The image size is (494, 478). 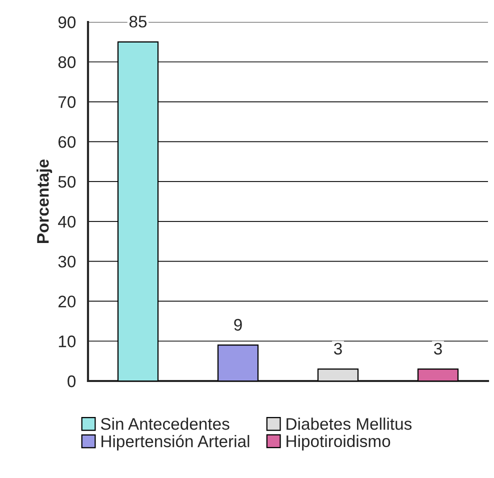 What do you see at coordinates (349, 424) in the screenshot?
I see `legend-label: Diabetes Mellitus` at bounding box center [349, 424].